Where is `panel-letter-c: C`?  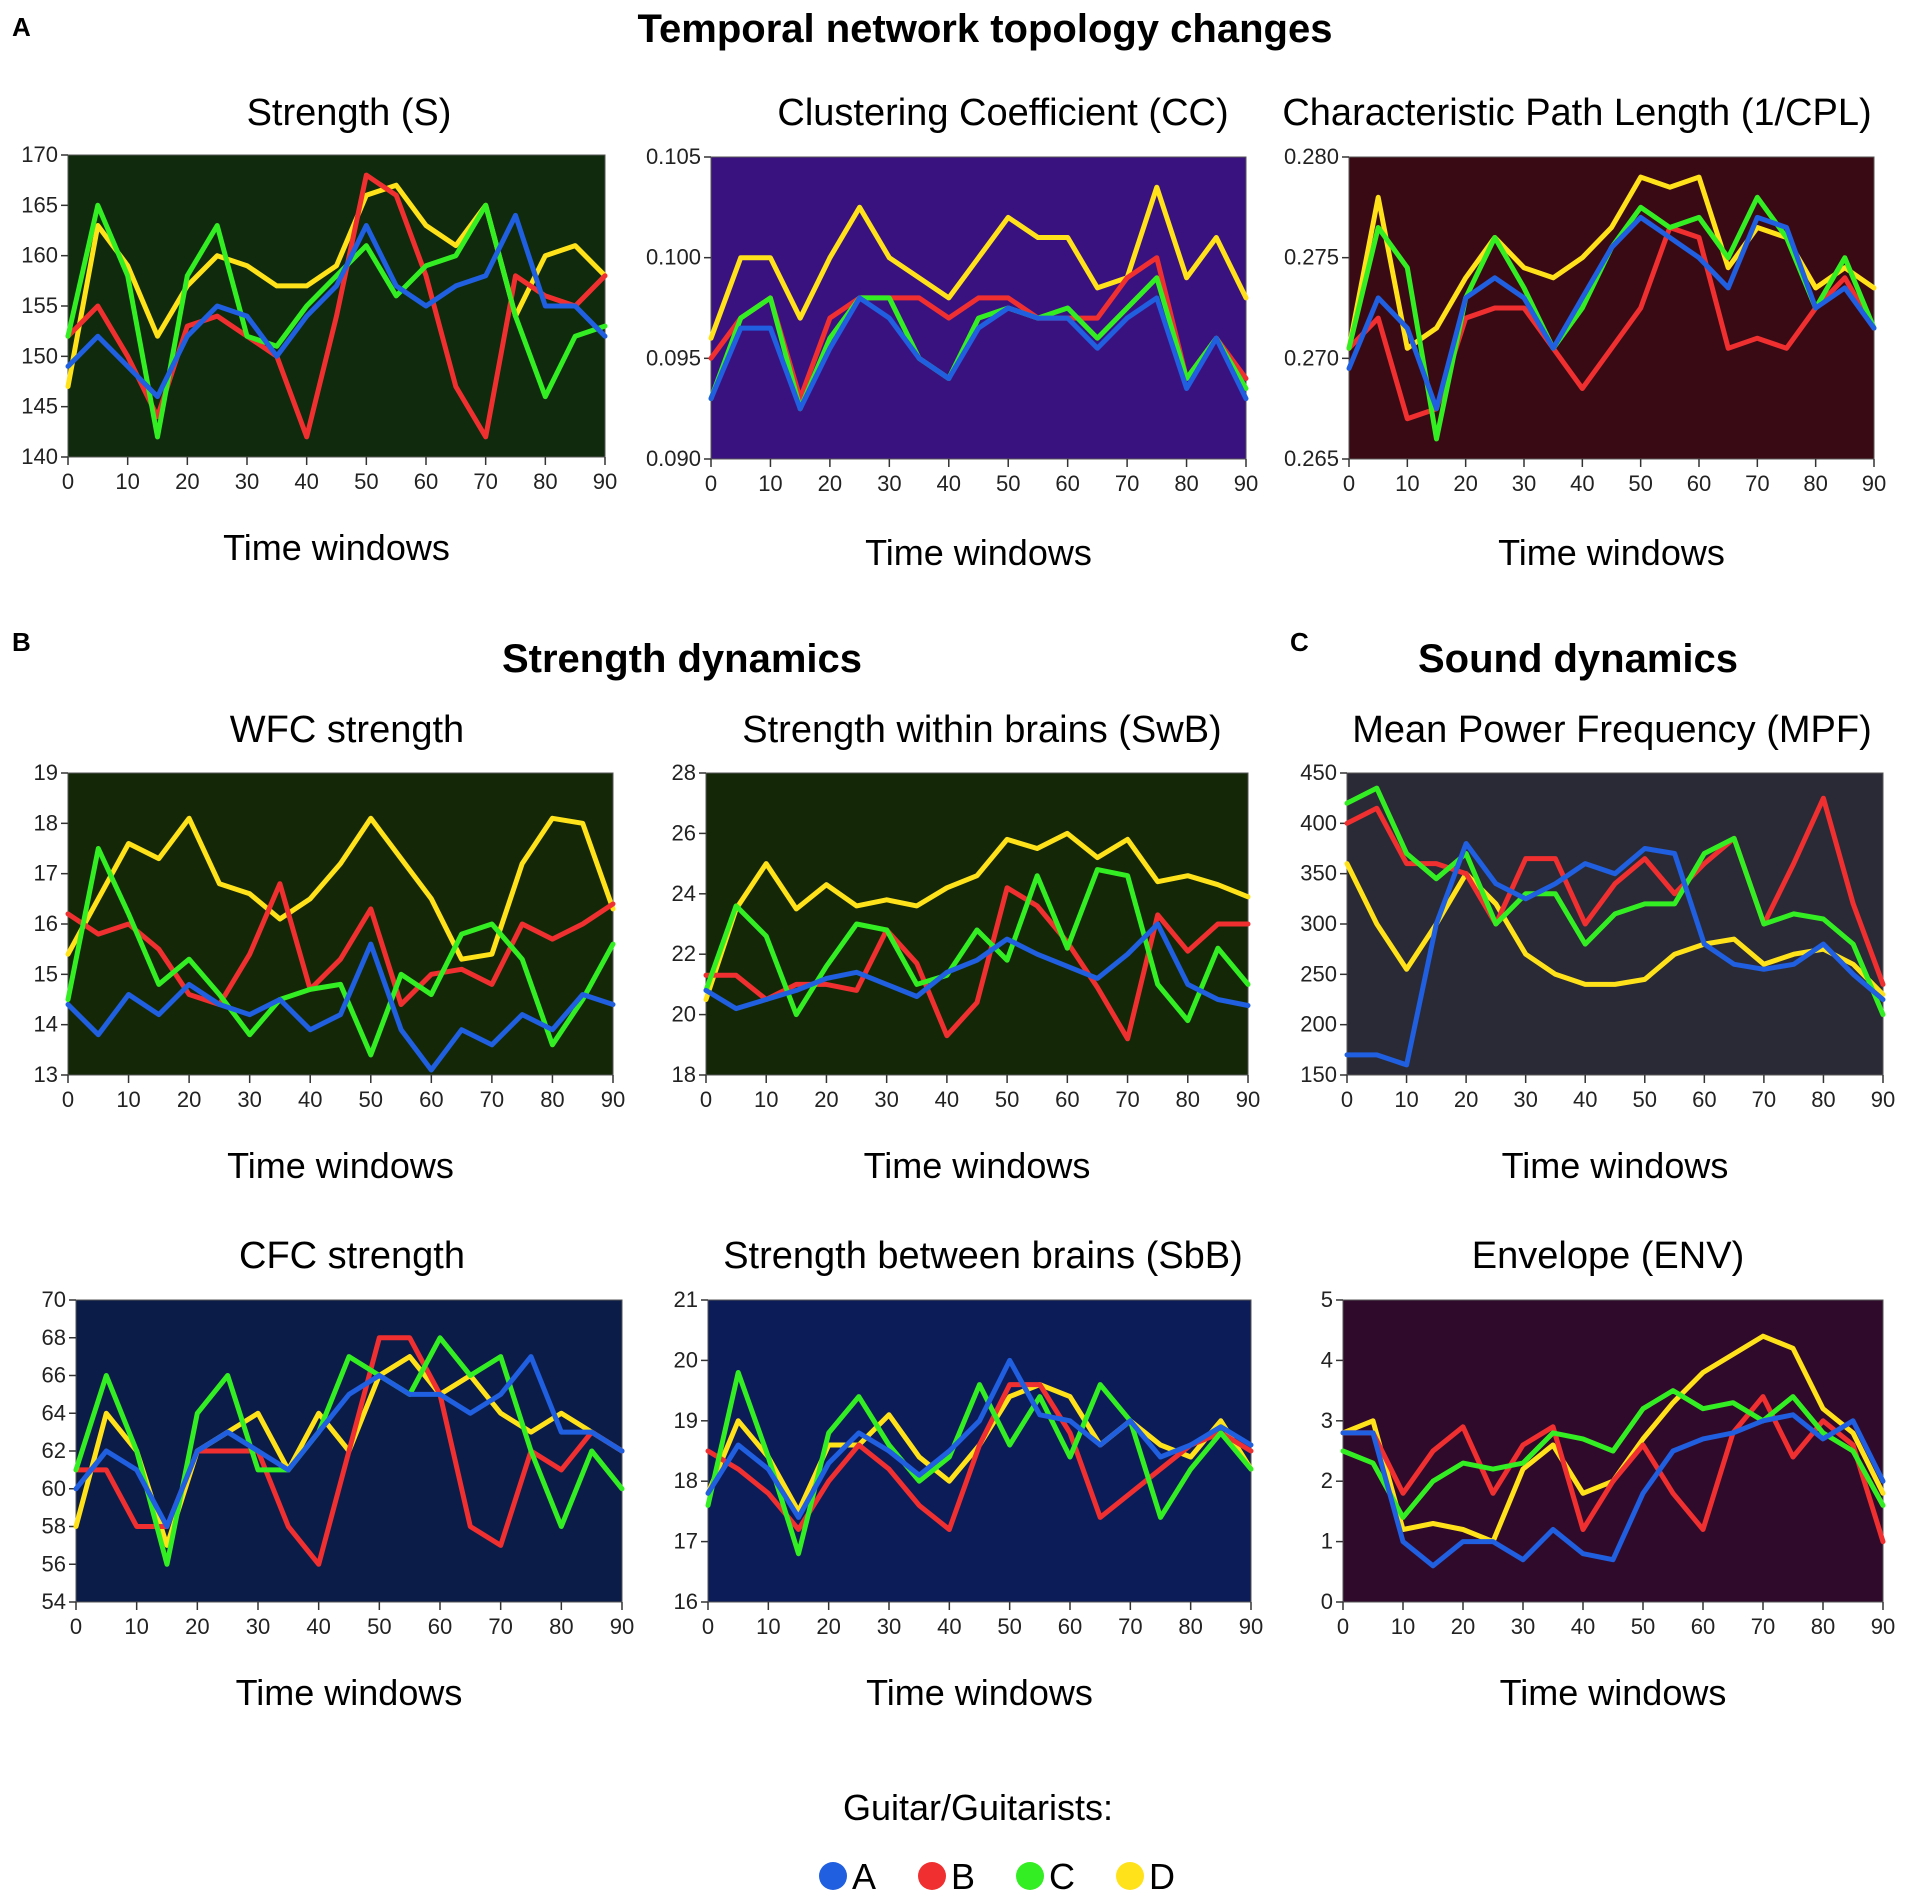 panel-letter-c: C is located at coordinates (1299, 642).